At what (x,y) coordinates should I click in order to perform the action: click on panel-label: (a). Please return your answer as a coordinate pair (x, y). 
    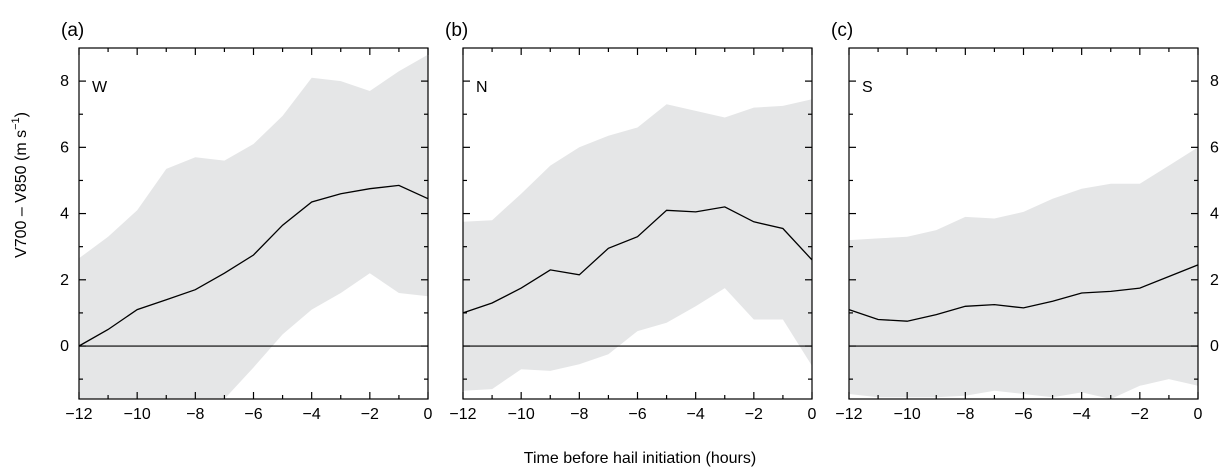
    Looking at the image, I should click on (72, 30).